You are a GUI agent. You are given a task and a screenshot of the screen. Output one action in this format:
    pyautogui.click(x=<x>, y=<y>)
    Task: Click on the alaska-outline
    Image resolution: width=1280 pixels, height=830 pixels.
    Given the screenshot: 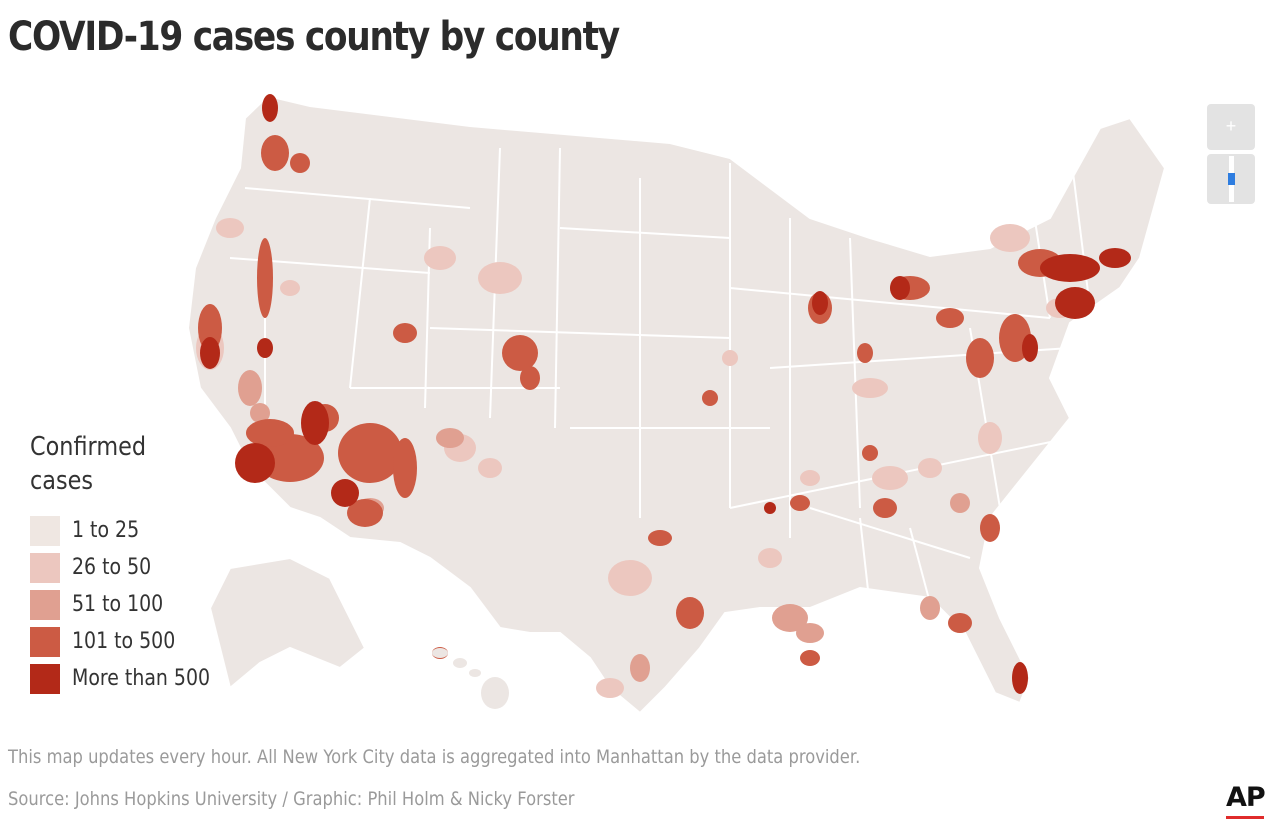 What is the action you would take?
    pyautogui.click(x=287, y=623)
    